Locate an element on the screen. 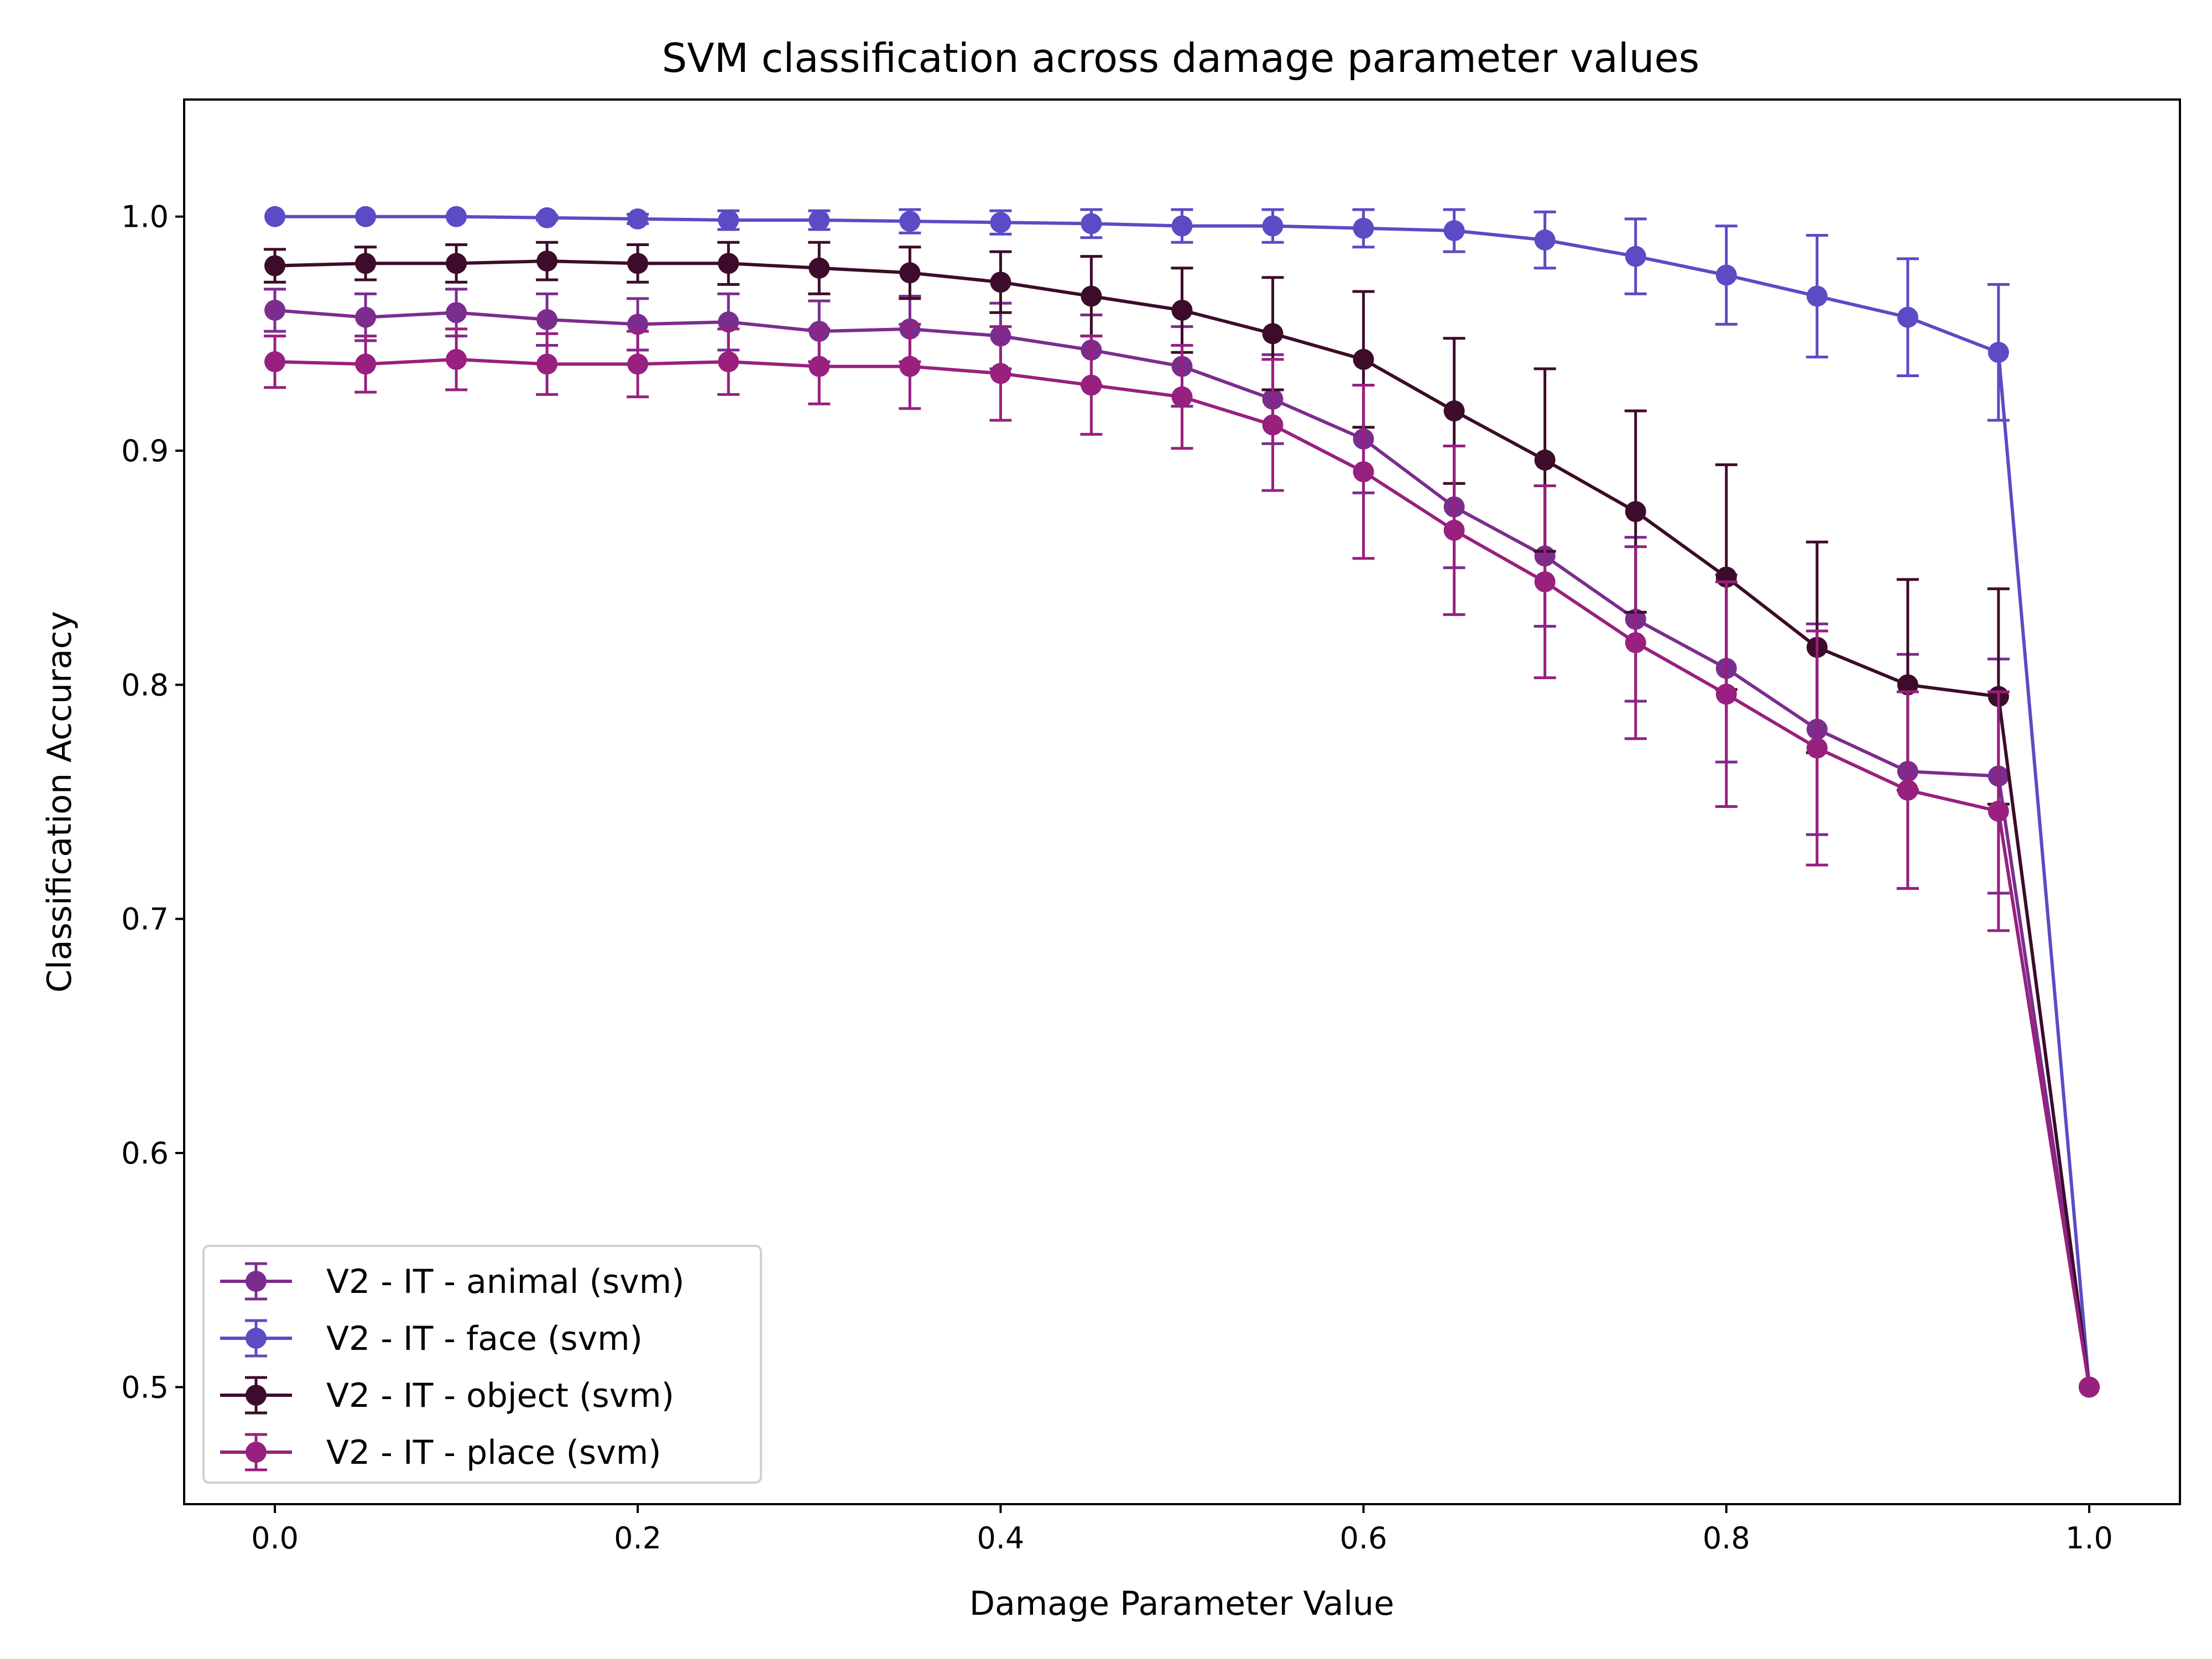 This screenshot has height=1659, width=2212. x-tick-label: 0.0 is located at coordinates (275, 1539).